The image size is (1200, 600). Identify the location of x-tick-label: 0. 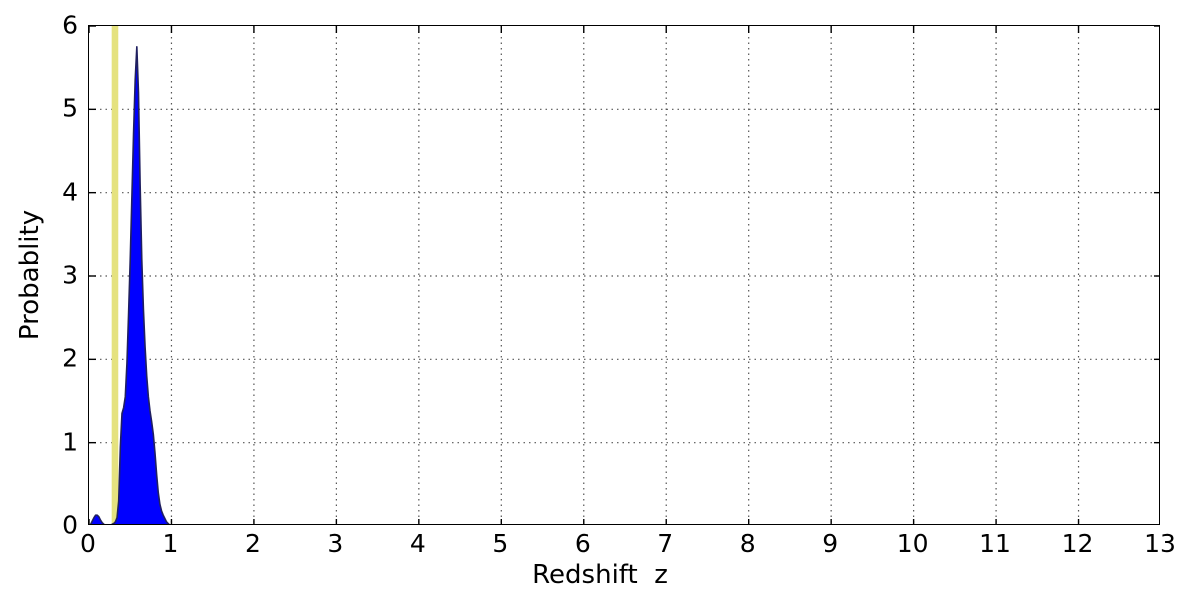
(88, 543).